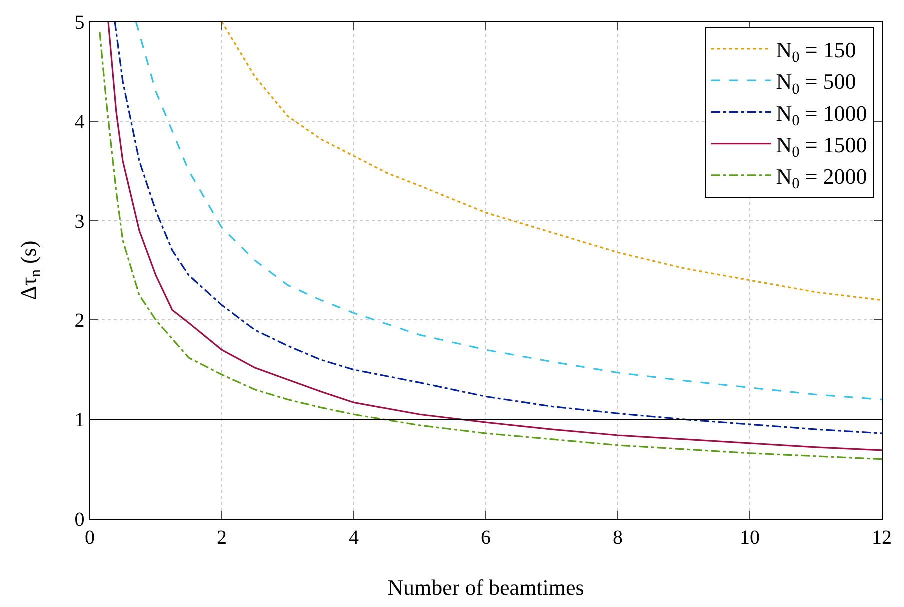 The width and height of the screenshot is (904, 607). Describe the element at coordinates (222, 538) in the screenshot. I see `x-tick-label: 2` at that location.